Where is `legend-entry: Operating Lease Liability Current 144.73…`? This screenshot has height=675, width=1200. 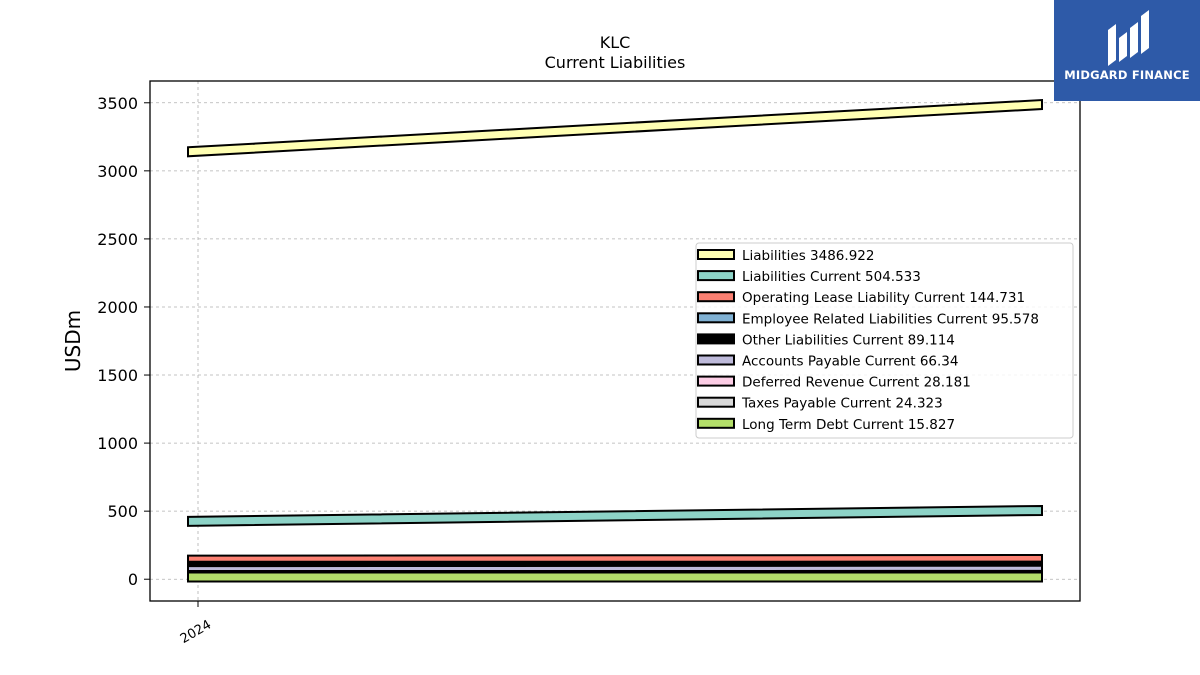
legend-entry: Operating Lease Liability Current 144.73… is located at coordinates (883, 298).